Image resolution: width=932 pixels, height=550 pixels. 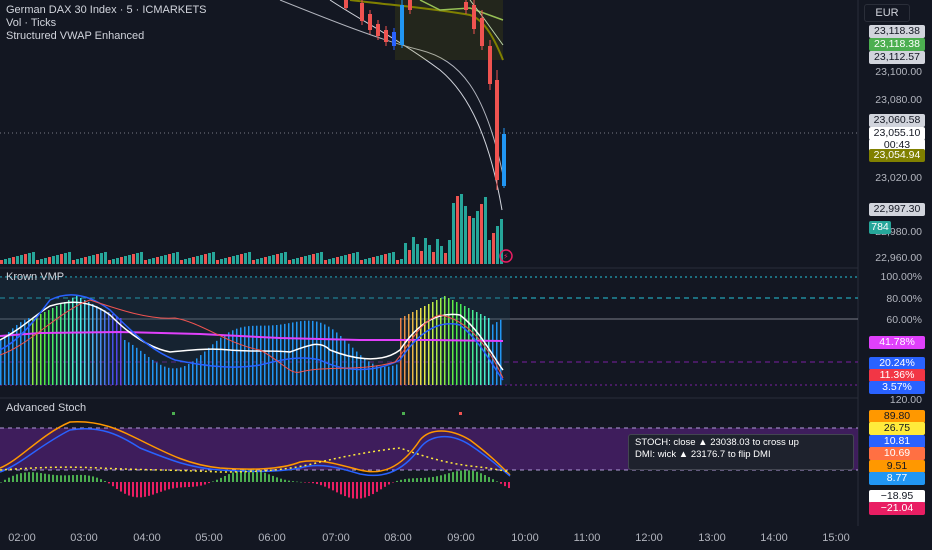 What do you see at coordinates (897, 428) in the screenshot?
I see `stoch-value-label: 26.75` at bounding box center [897, 428].